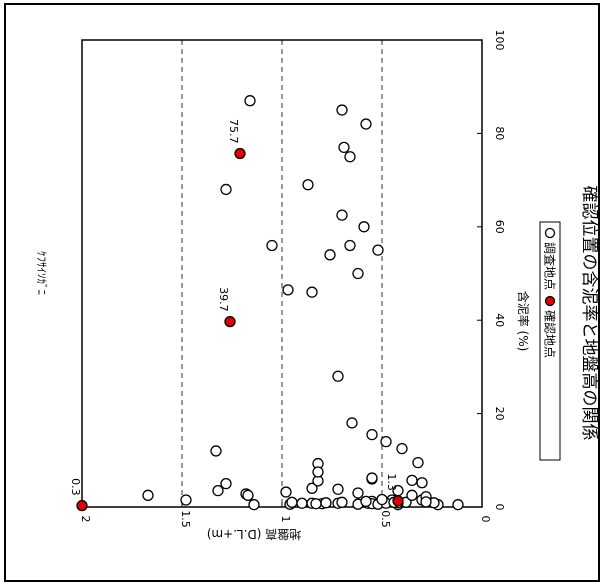  I want to click on x-tick-label: 100, so click(499, 40).